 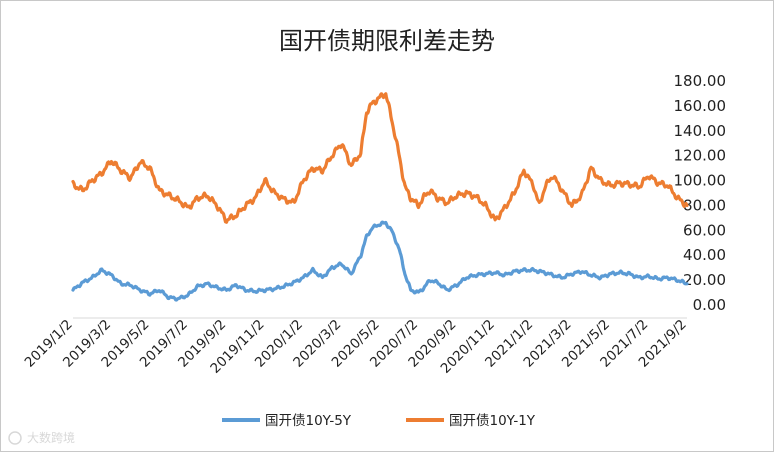 What do you see at coordinates (700, 81) in the screenshot?
I see `y-tick-label: 180.00` at bounding box center [700, 81].